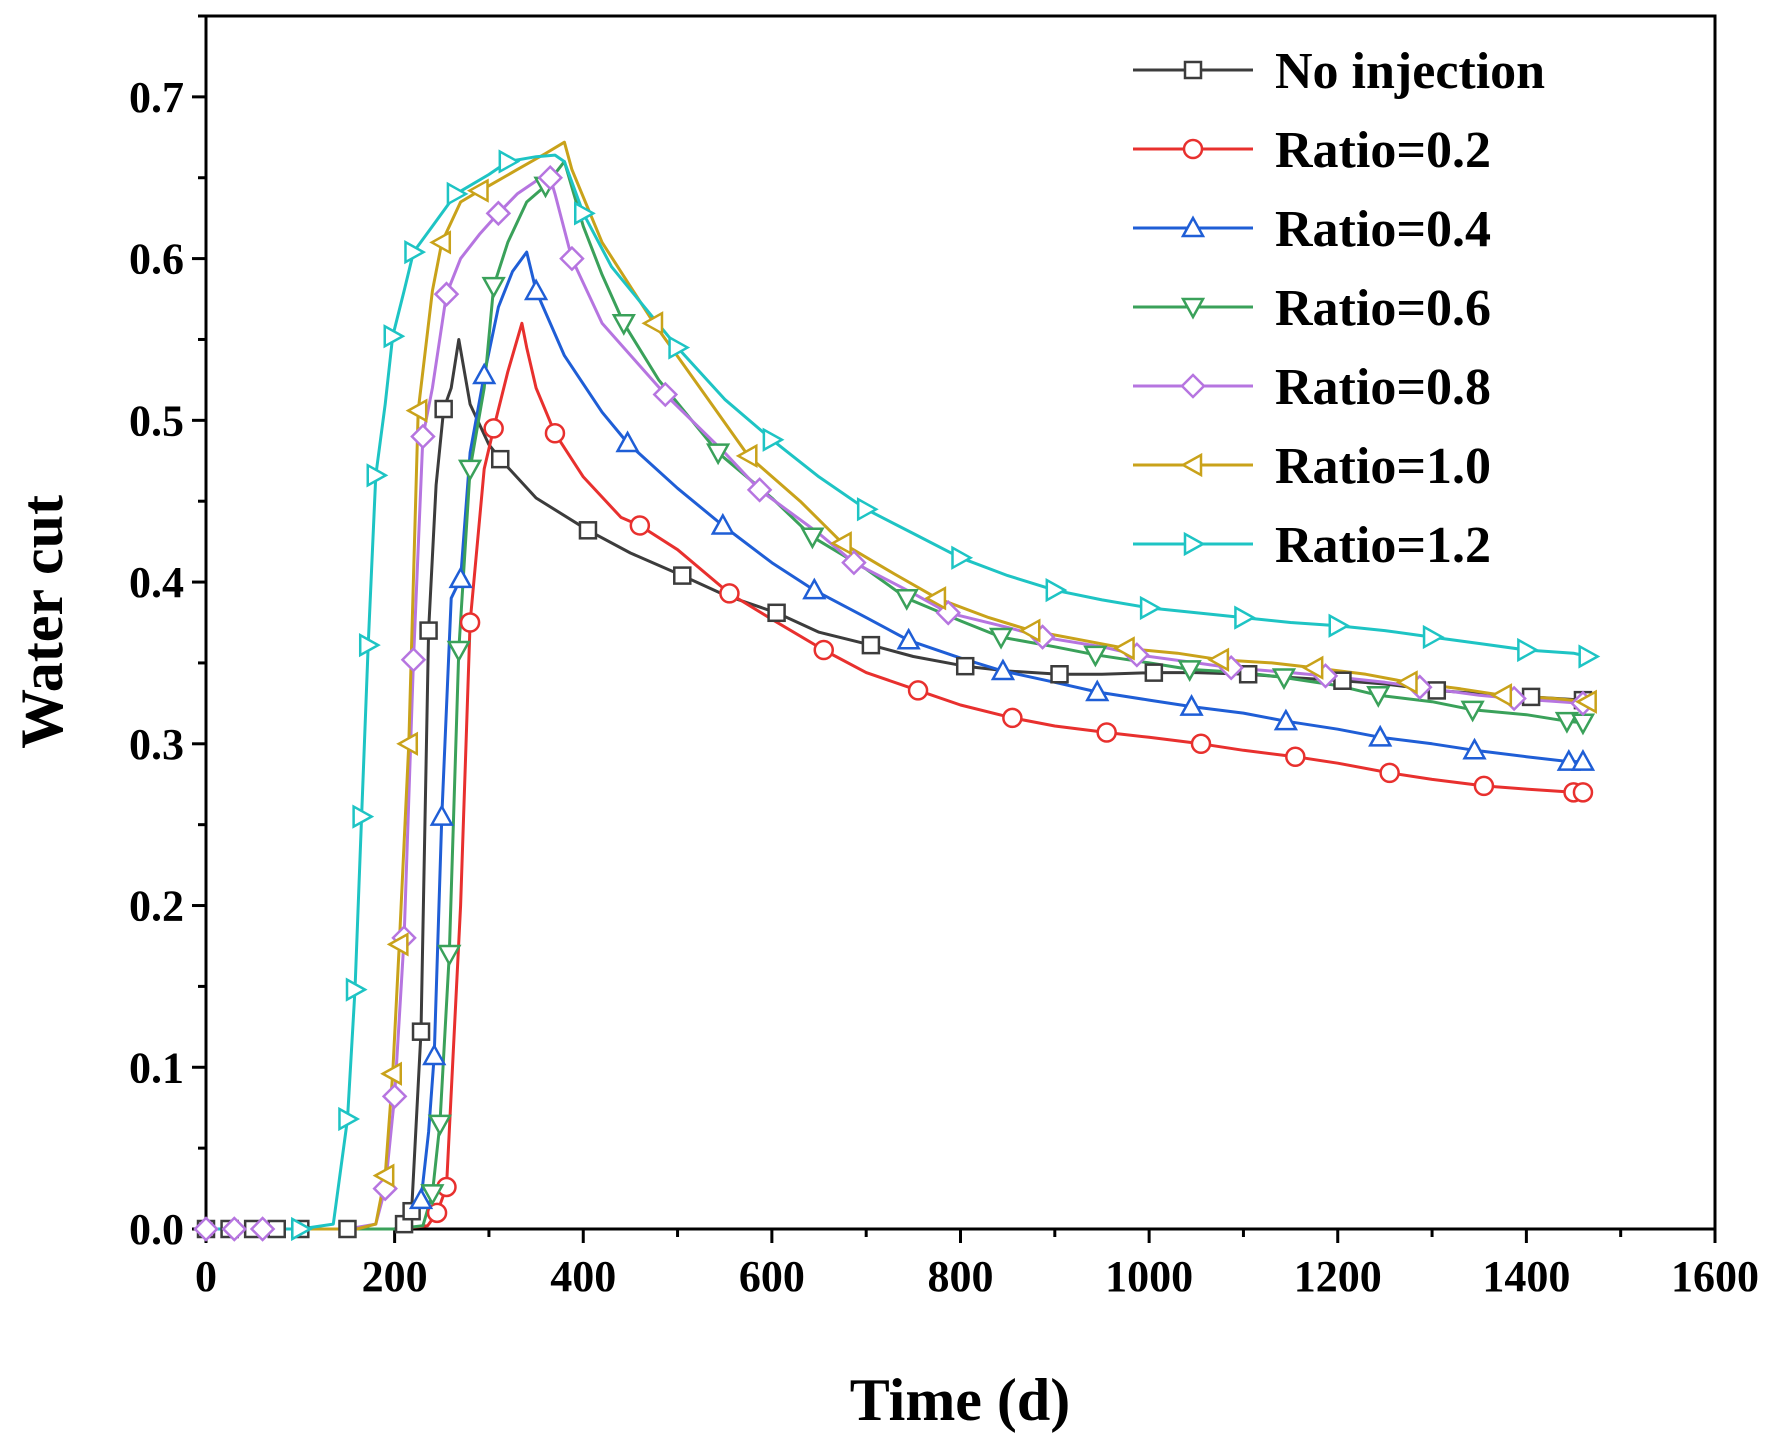  I want to click on x-tick-label: 1400, so click(1526, 1276).